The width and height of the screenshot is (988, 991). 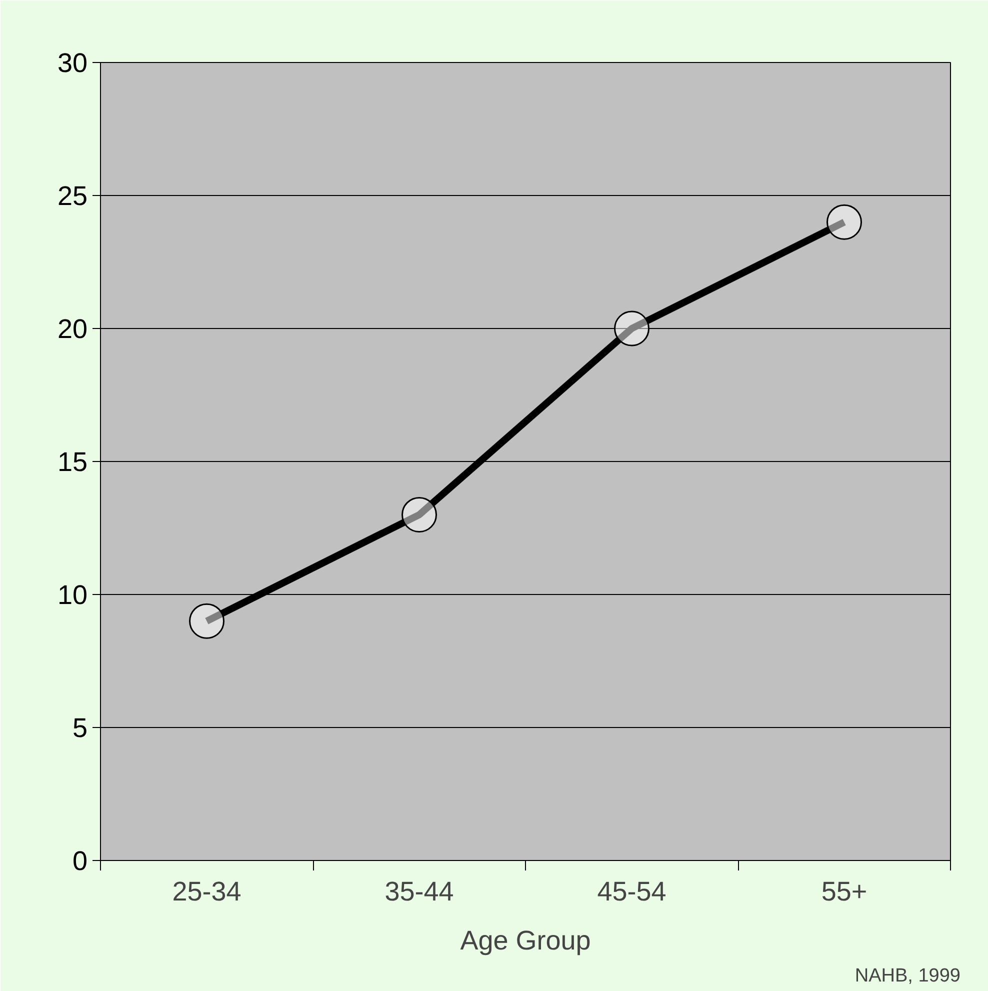 I want to click on y-tick-label: 0, so click(x=80, y=861).